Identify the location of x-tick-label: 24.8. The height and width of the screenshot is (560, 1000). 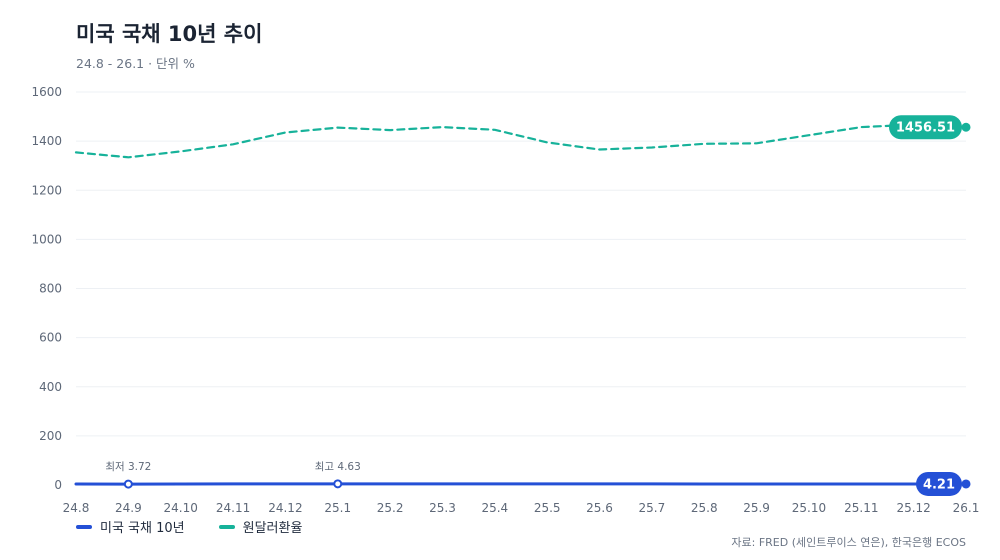
(76, 508).